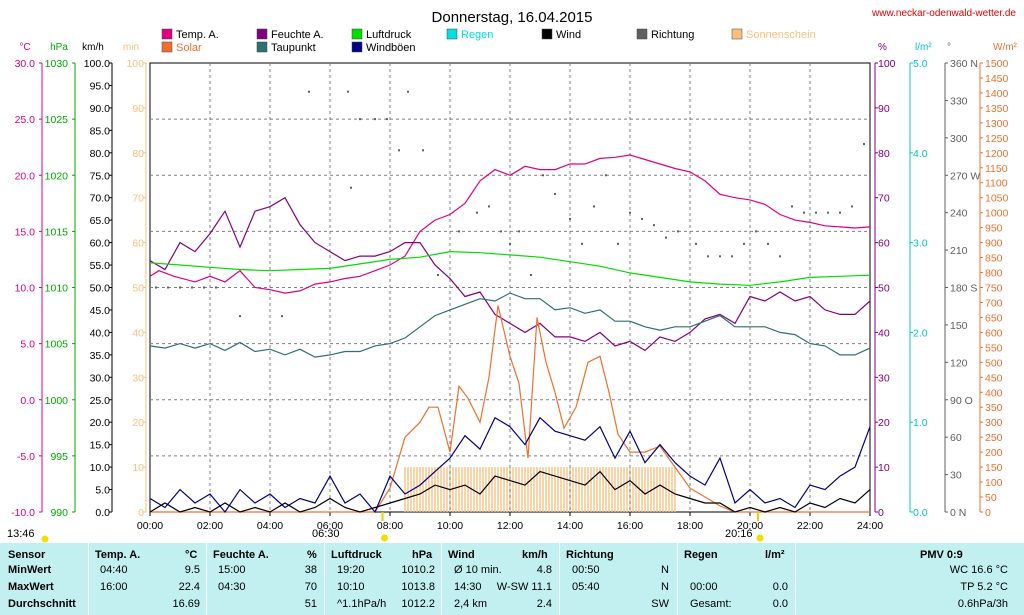 This screenshot has width=1024, height=615. I want to click on solar-tick-label: 450, so click(994, 378).